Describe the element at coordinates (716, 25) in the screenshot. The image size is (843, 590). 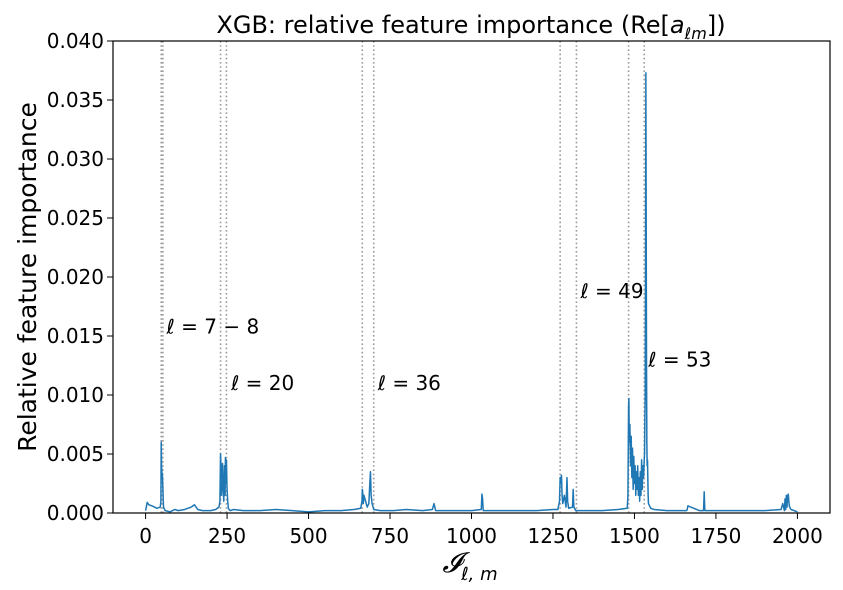
I see `title-suffix: ])` at that location.